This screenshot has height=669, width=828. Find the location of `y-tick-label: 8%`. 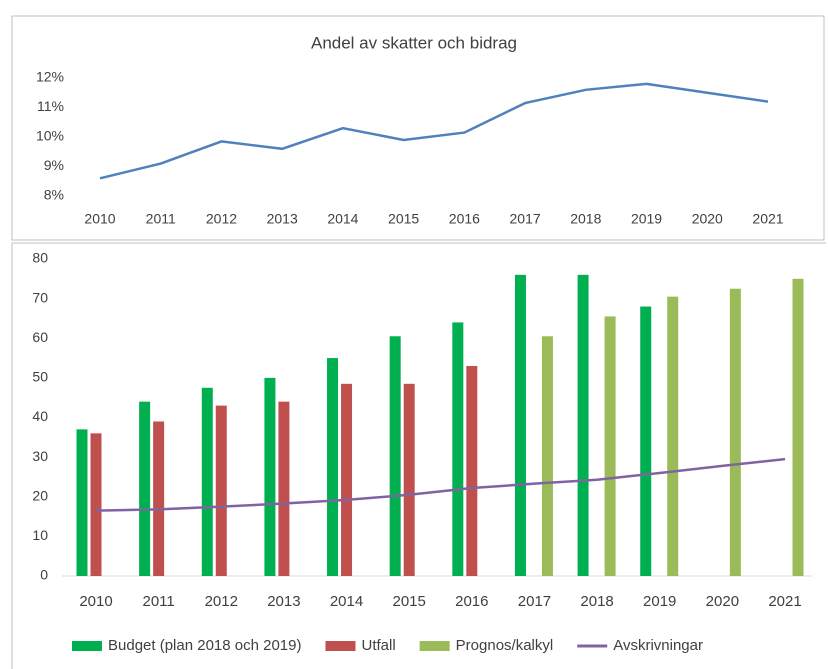

y-tick-label: 8% is located at coordinates (54, 195).